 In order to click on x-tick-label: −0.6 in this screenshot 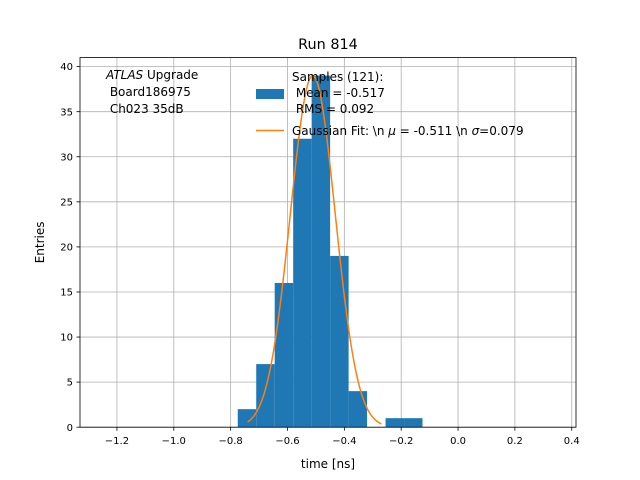, I will do `click(287, 441)`.